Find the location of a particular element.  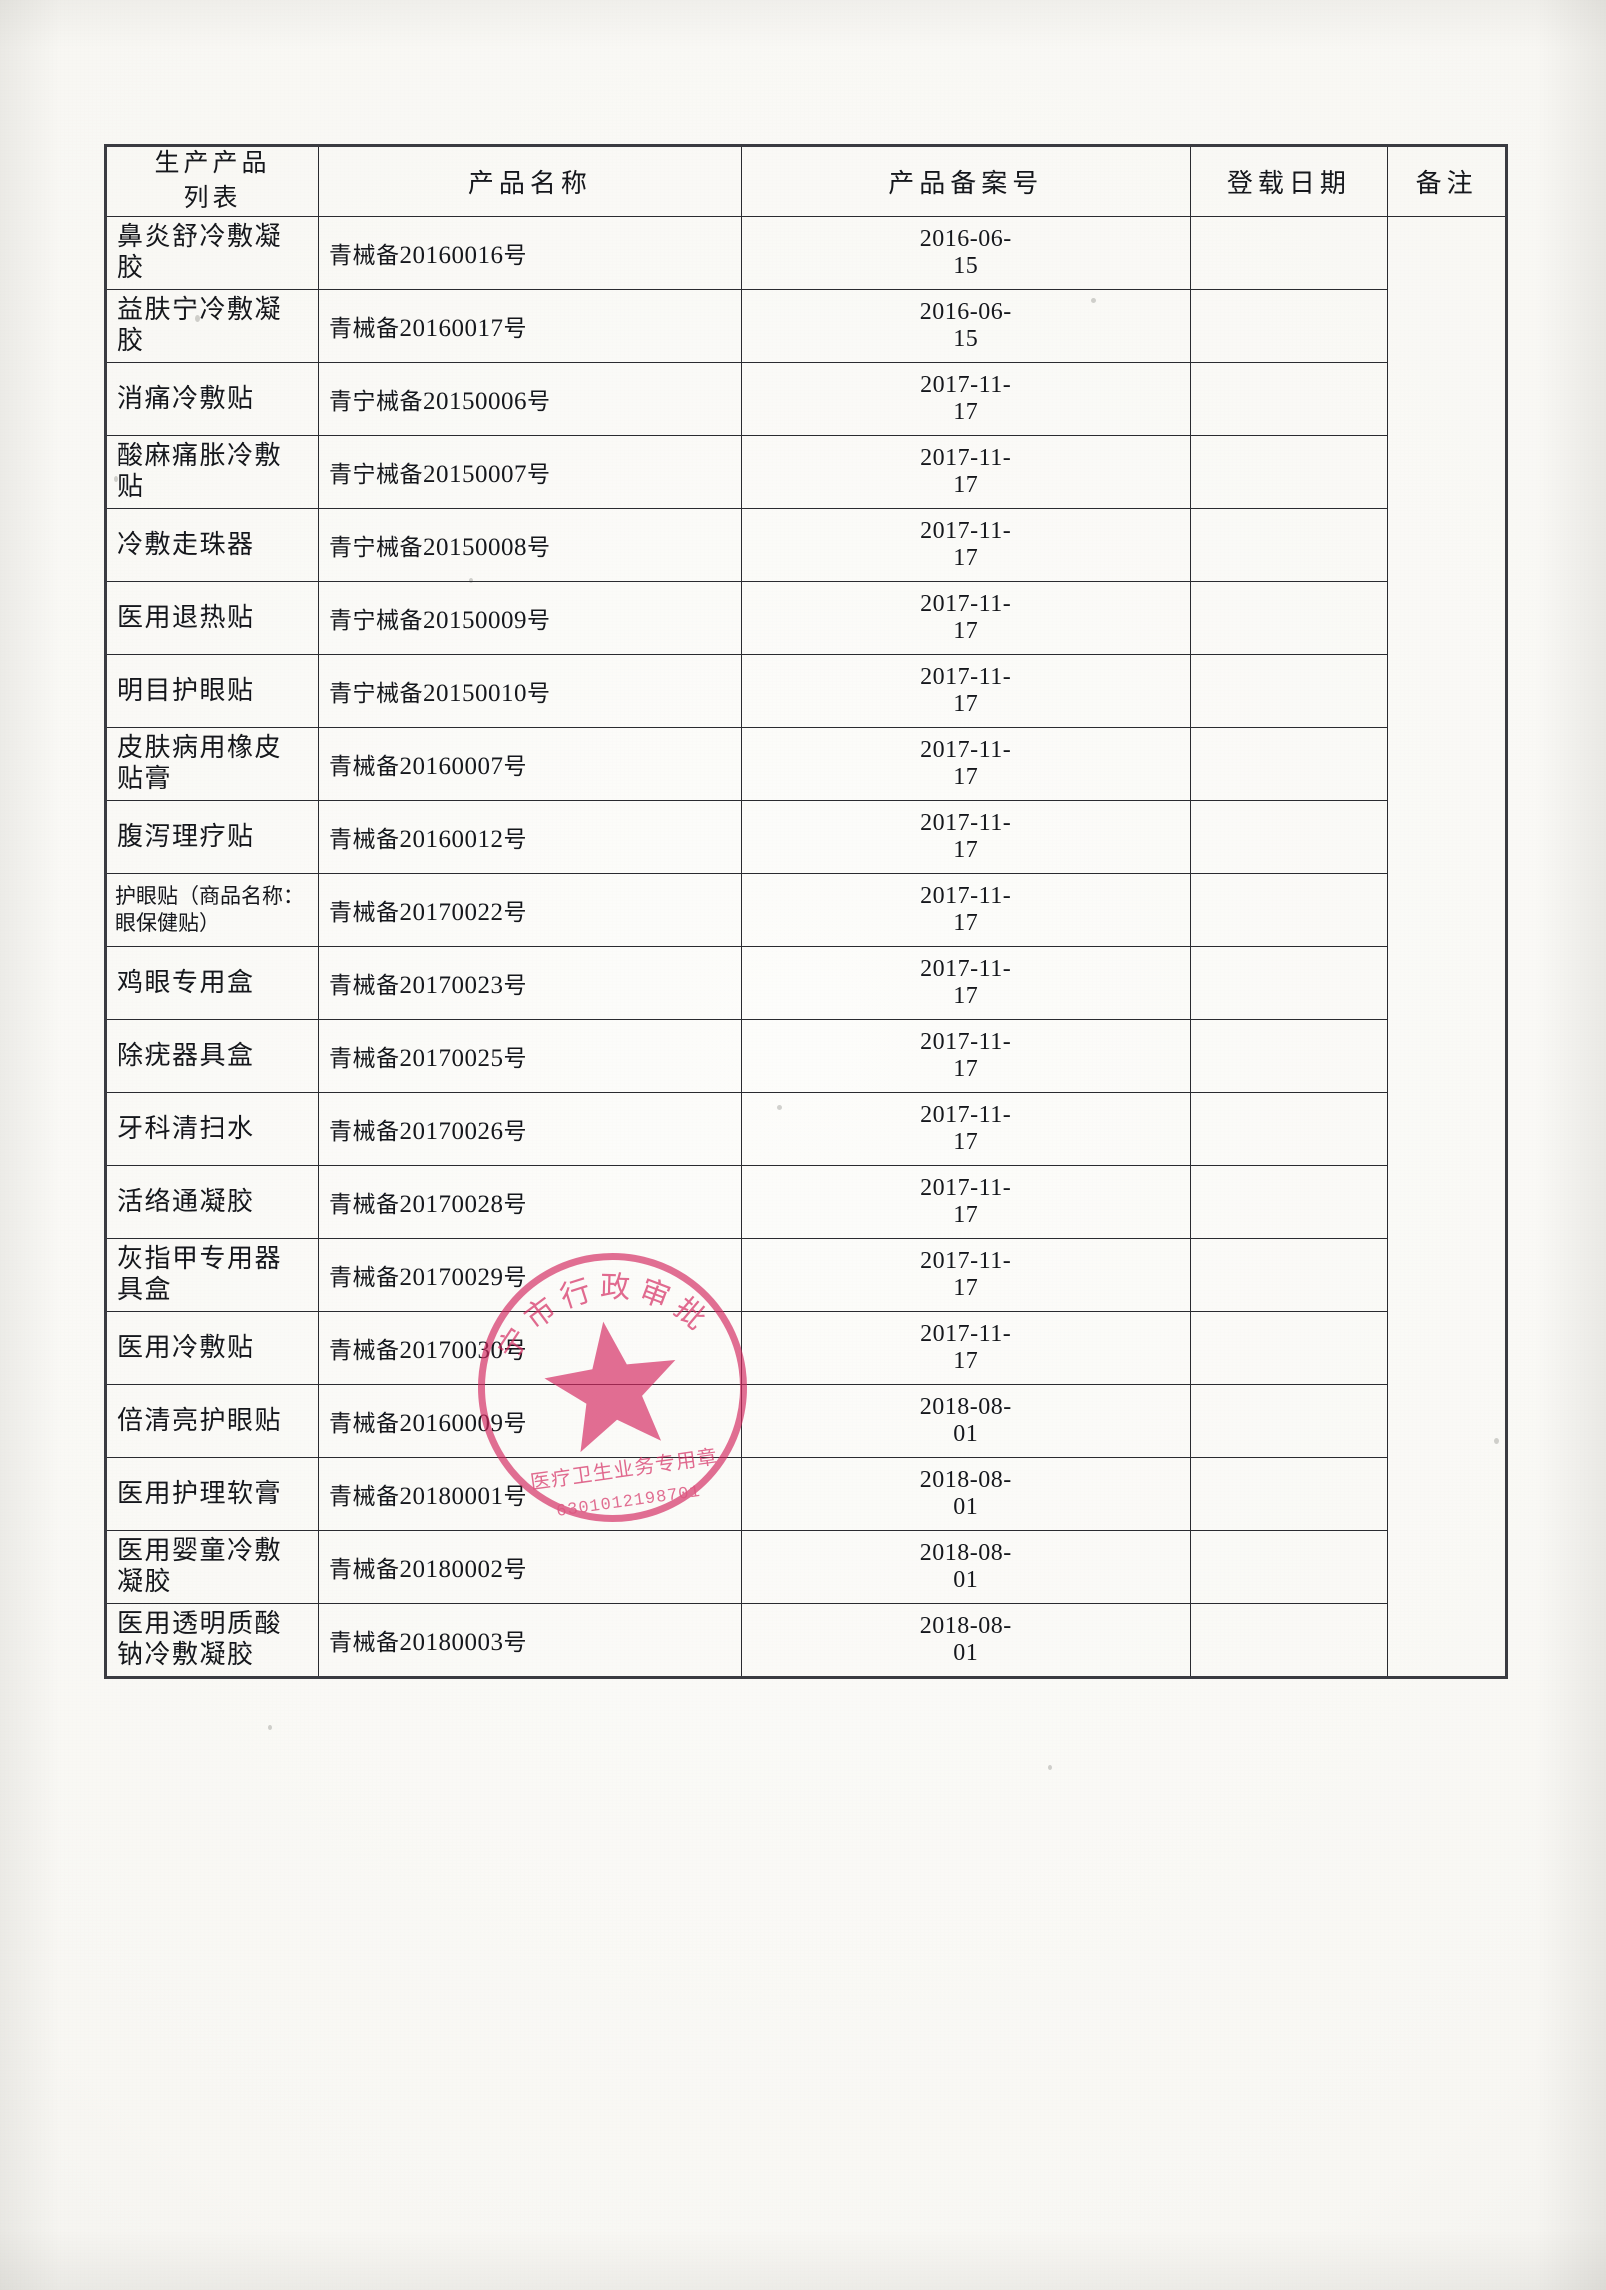

record-number-value: 20150006 is located at coordinates (474, 401).